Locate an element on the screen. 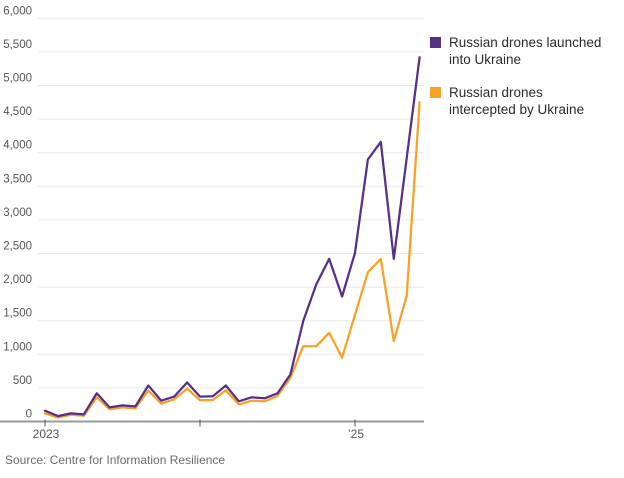 The height and width of the screenshot is (478, 624). x-axis-ticks is located at coordinates (200, 423).